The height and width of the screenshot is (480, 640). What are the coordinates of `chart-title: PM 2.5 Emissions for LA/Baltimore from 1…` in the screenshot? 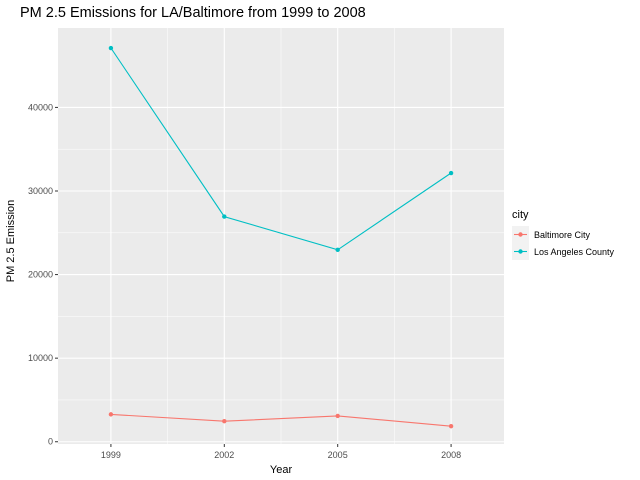 It's located at (193, 13).